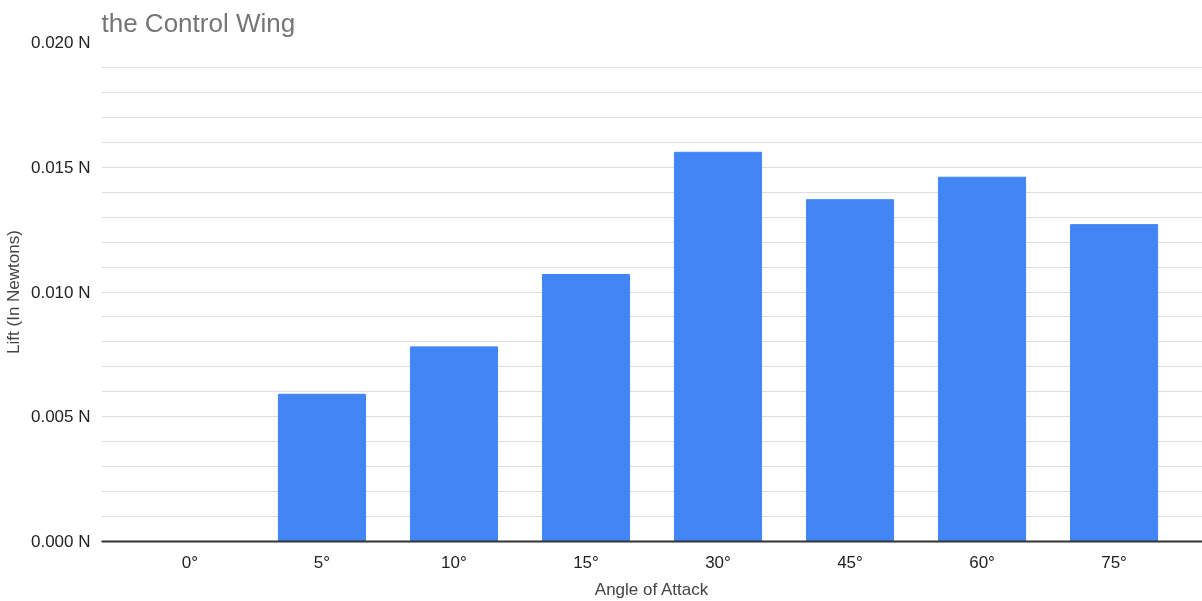 The height and width of the screenshot is (601, 1202). Describe the element at coordinates (190, 562) in the screenshot. I see `x-tick-label: 0°` at that location.